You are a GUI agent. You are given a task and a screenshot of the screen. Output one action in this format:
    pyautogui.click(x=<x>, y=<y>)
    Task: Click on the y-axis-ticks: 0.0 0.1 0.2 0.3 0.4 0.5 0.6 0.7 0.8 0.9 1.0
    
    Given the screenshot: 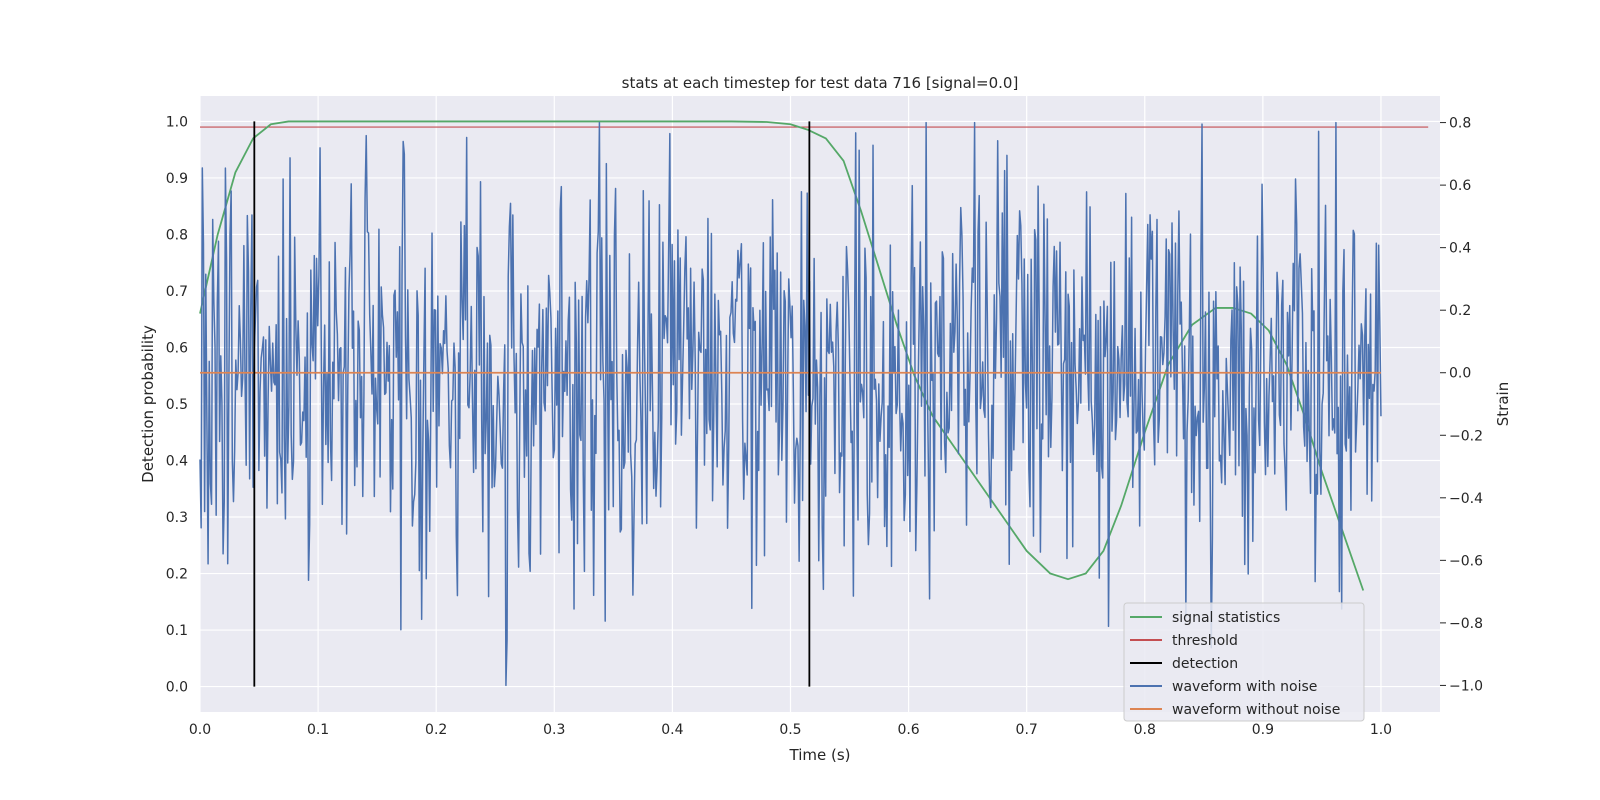 What is the action you would take?
    pyautogui.click(x=177, y=404)
    